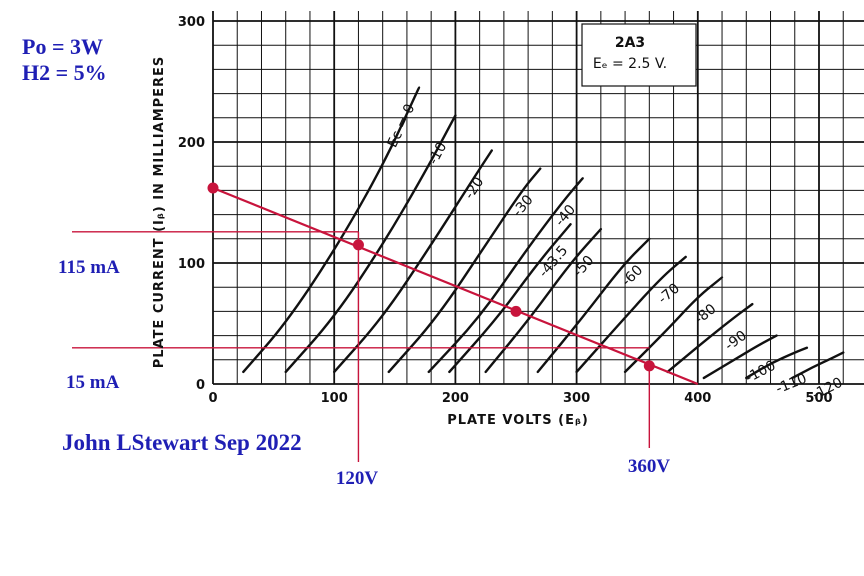 This screenshot has width=864, height=576. What do you see at coordinates (706, 314) in the screenshot?
I see `grid-voltage-label: -80` at bounding box center [706, 314].